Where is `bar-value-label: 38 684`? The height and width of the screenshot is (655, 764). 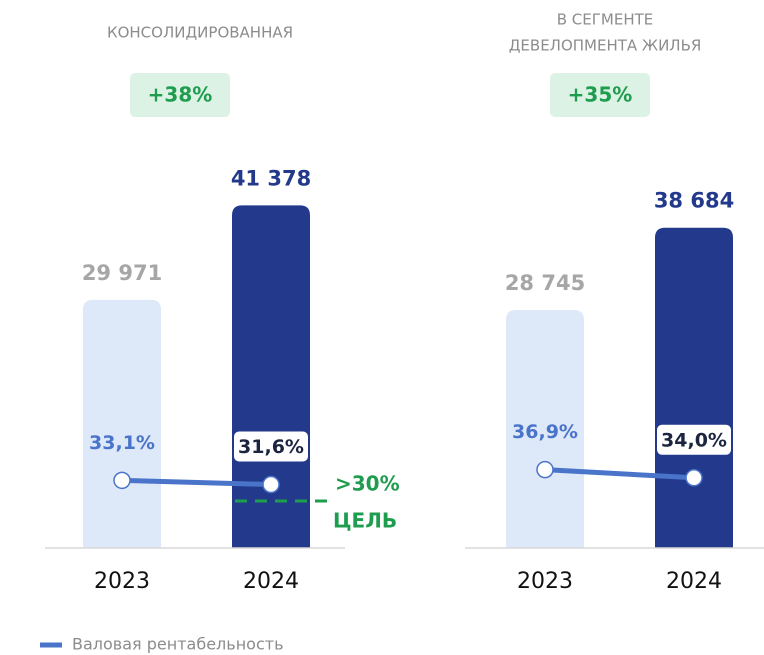
bar-value-label: 38 684 is located at coordinates (694, 201).